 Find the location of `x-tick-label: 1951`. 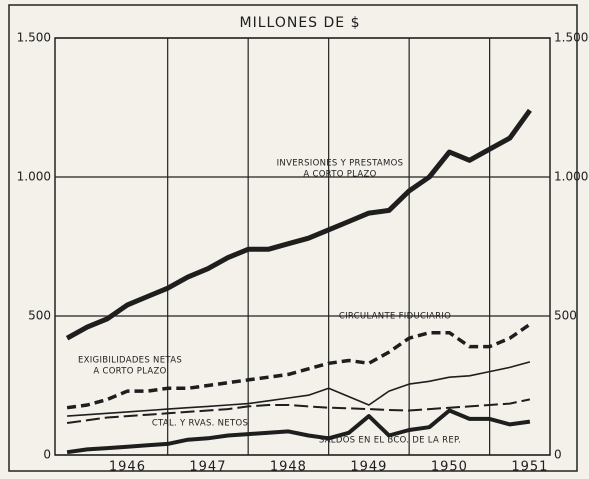

x-tick-label: 1951 is located at coordinates (529, 467).